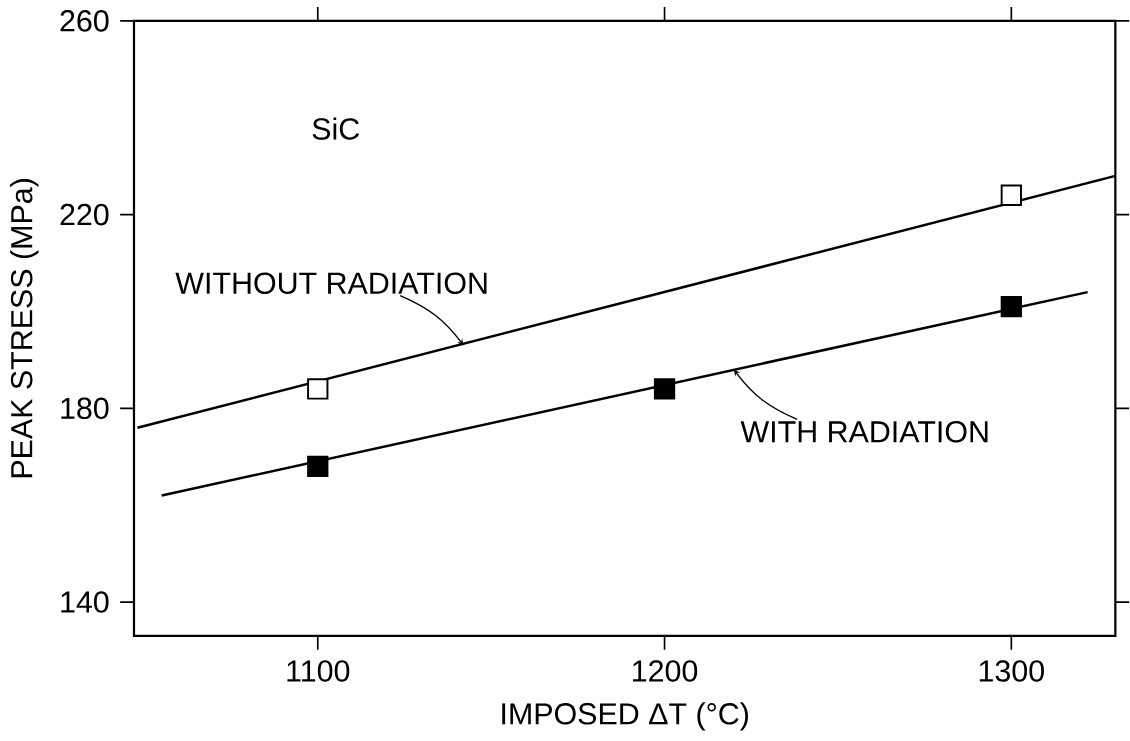 The height and width of the screenshot is (741, 1130). What do you see at coordinates (24, 328) in the screenshot?
I see `y-axis-title: PEAK STRESS (MPa)` at bounding box center [24, 328].